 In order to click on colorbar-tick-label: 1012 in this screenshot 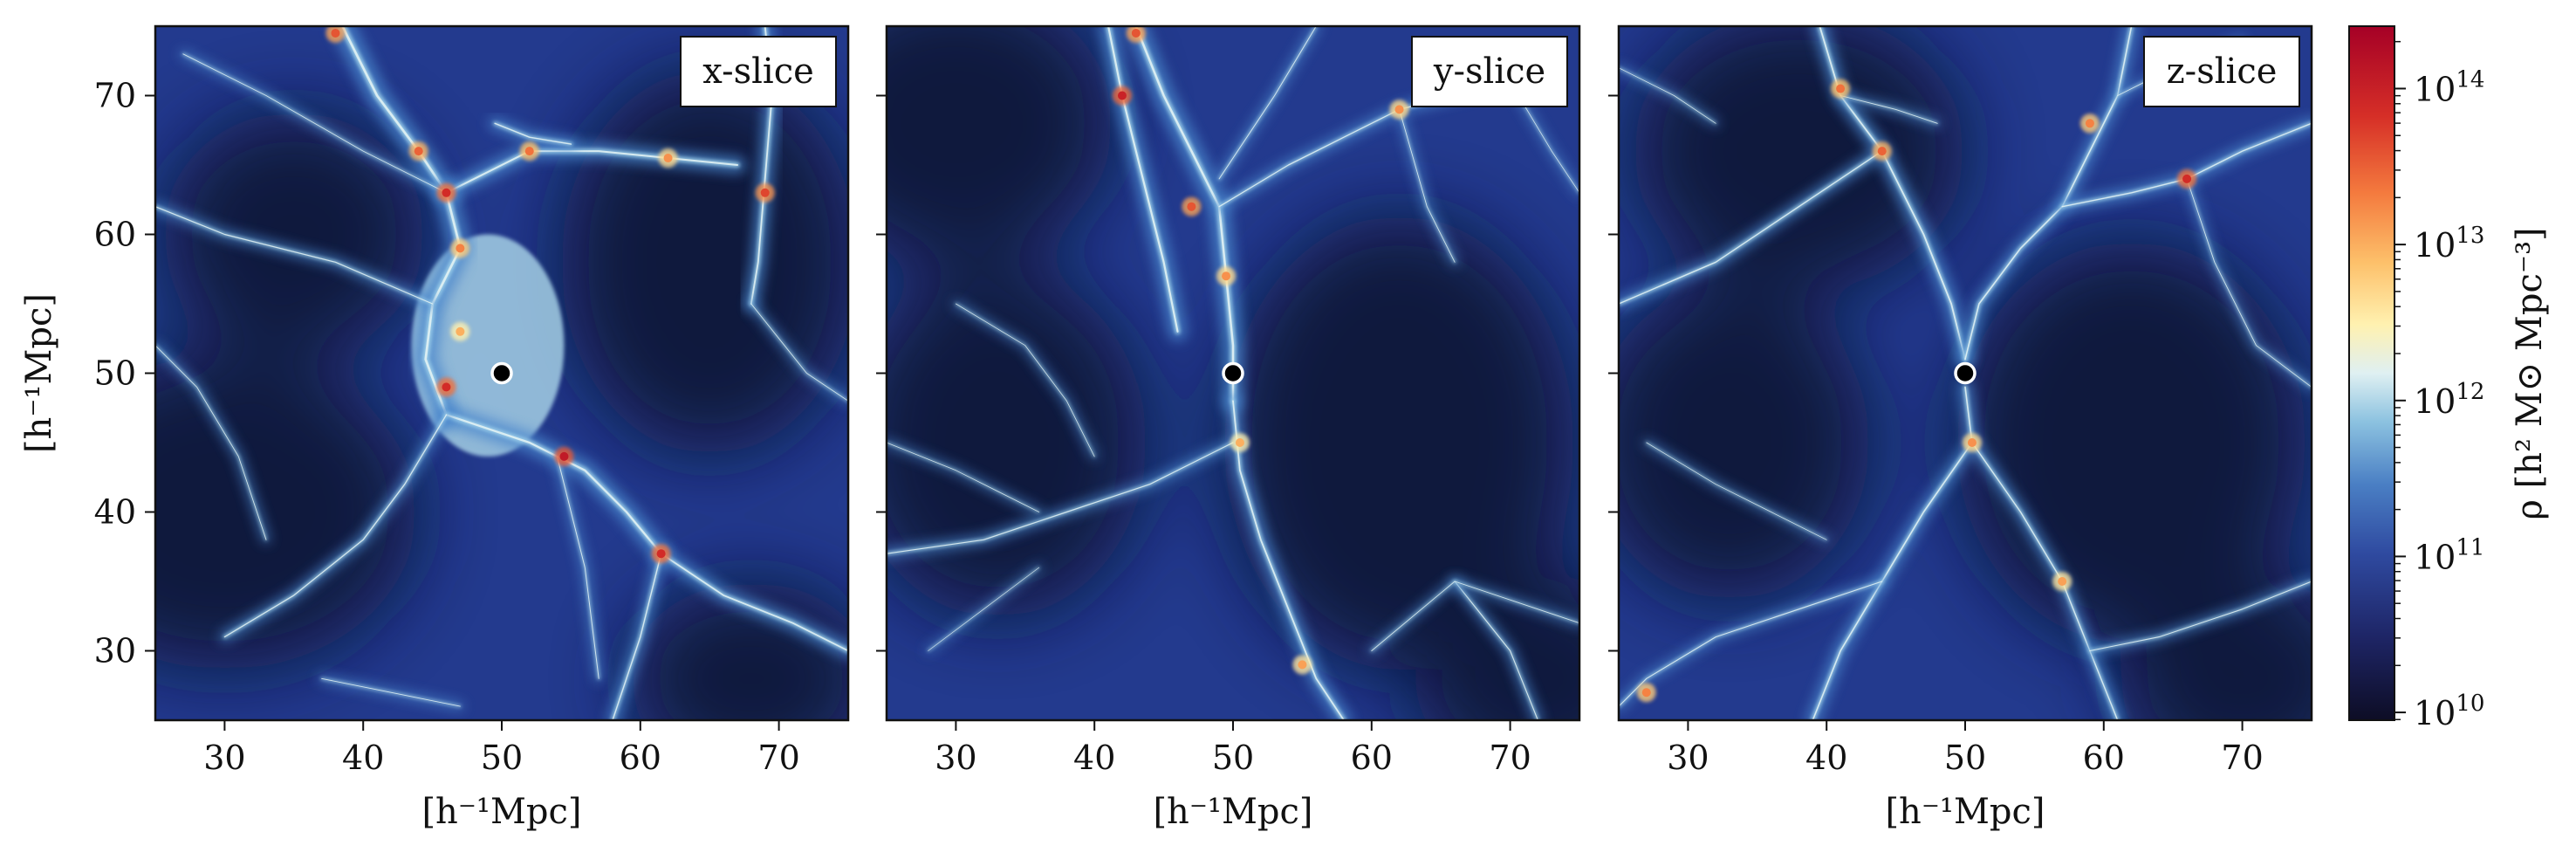, I will do `click(2449, 400)`.